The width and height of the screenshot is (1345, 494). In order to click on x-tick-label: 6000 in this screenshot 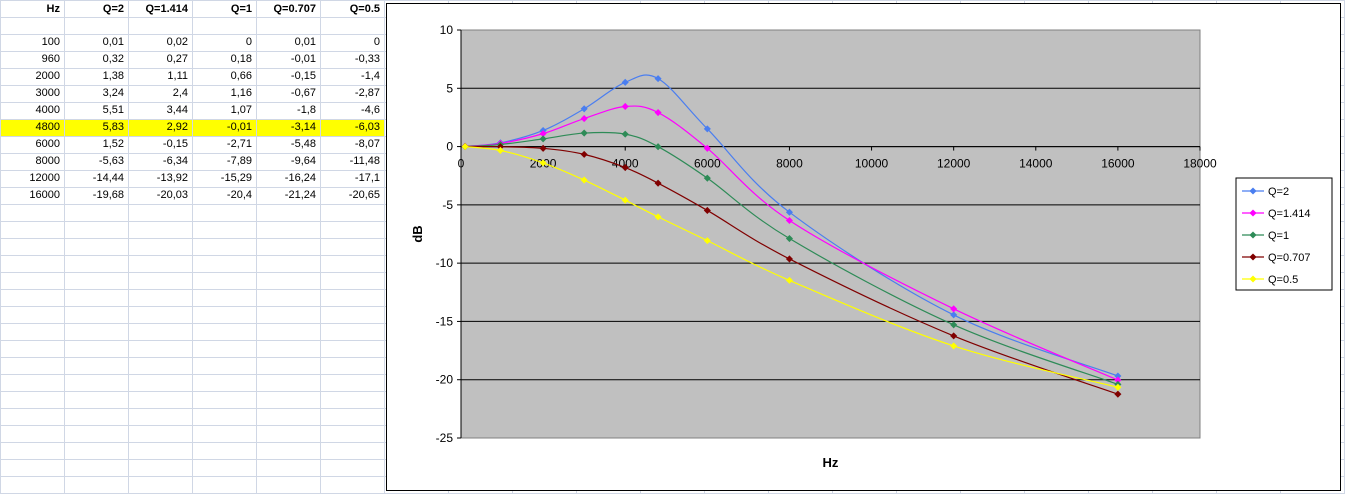, I will do `click(707, 164)`.